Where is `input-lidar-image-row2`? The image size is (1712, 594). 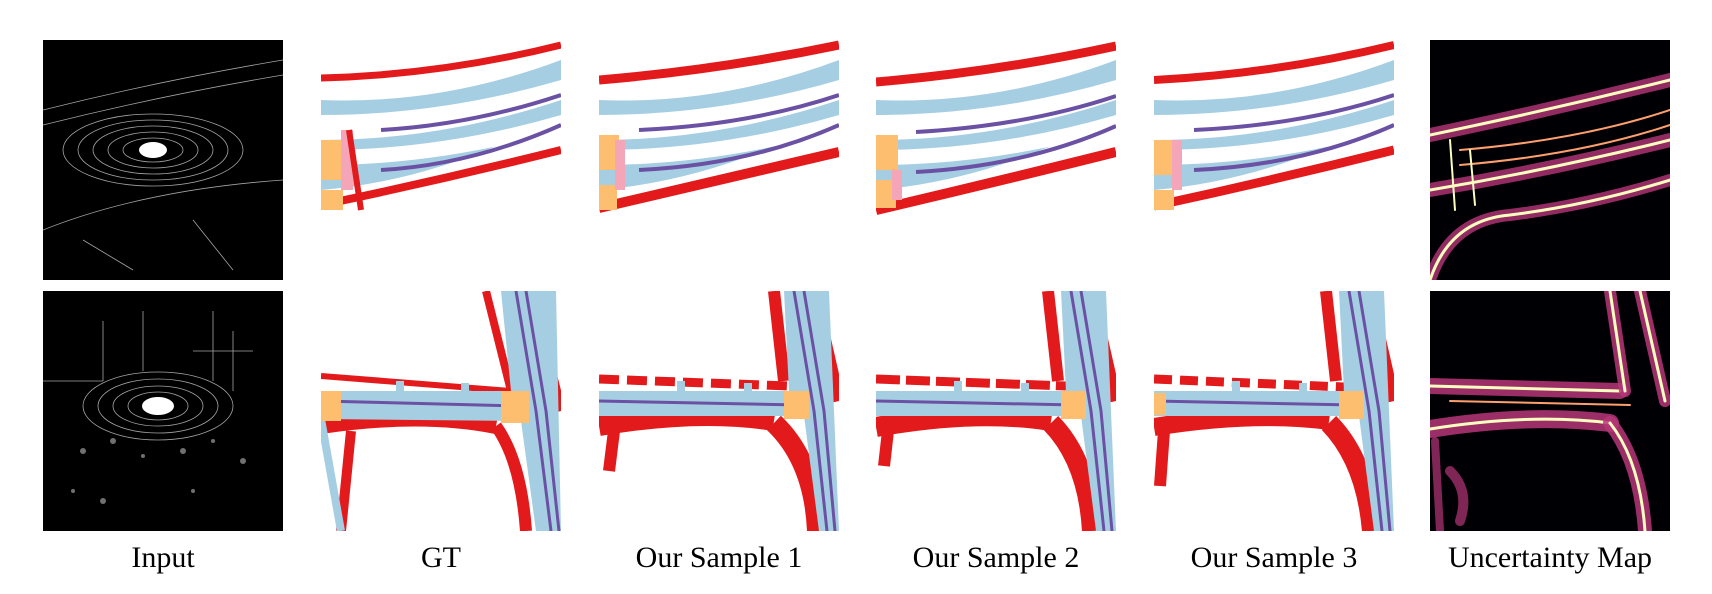
input-lidar-image-row2 is located at coordinates (163, 411).